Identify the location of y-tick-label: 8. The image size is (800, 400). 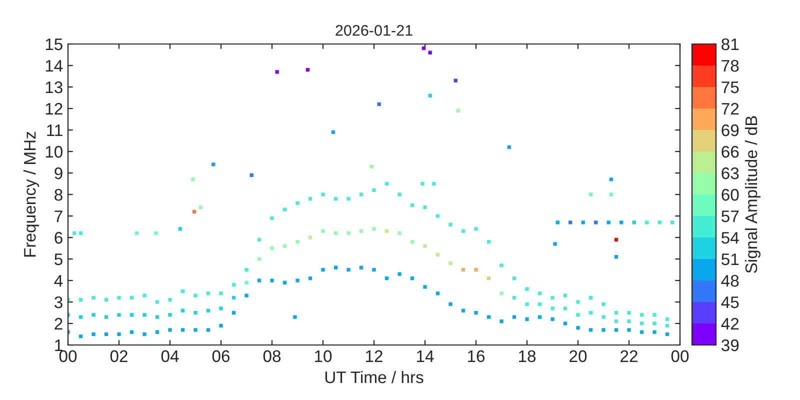
(58, 194).